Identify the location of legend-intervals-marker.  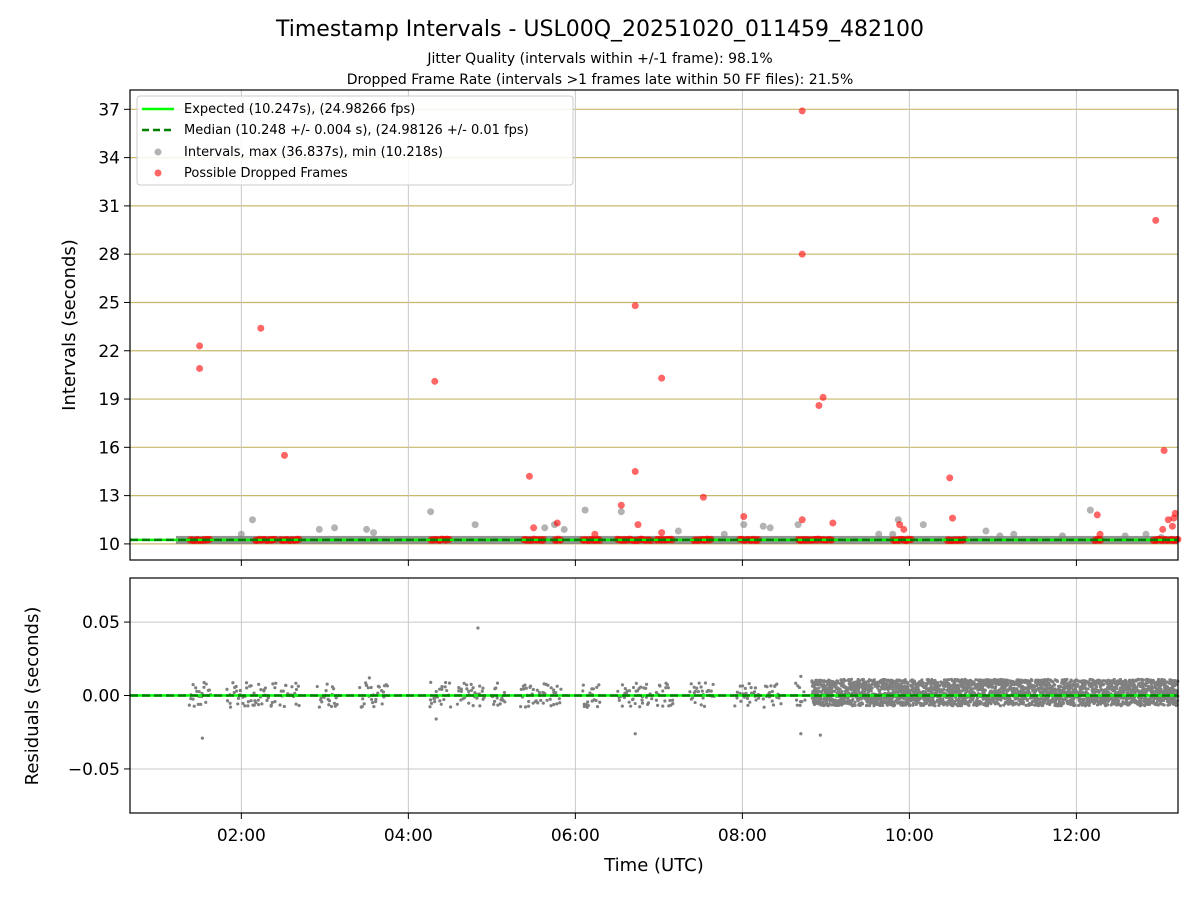
(158, 152).